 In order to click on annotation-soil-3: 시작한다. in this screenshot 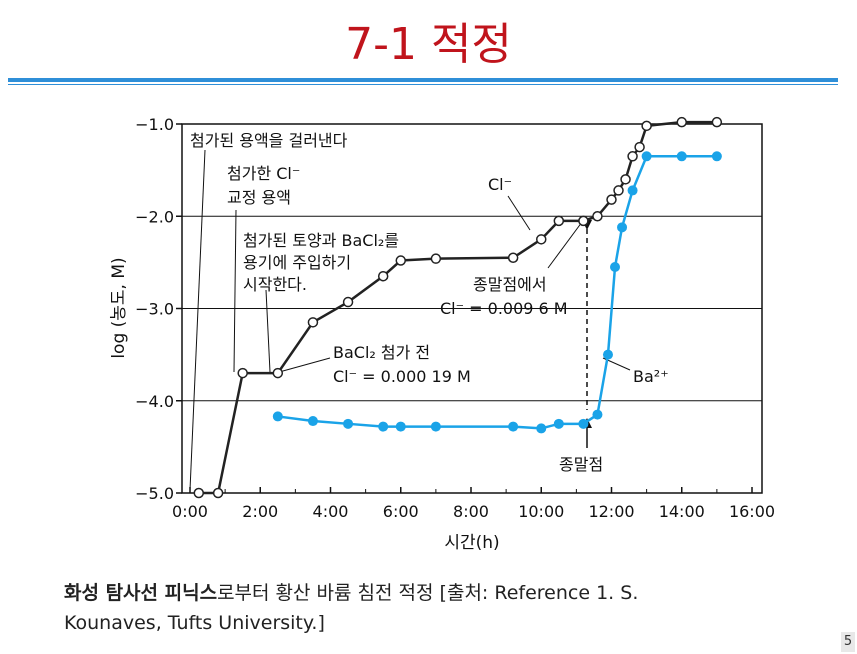, I will do `click(275, 284)`.